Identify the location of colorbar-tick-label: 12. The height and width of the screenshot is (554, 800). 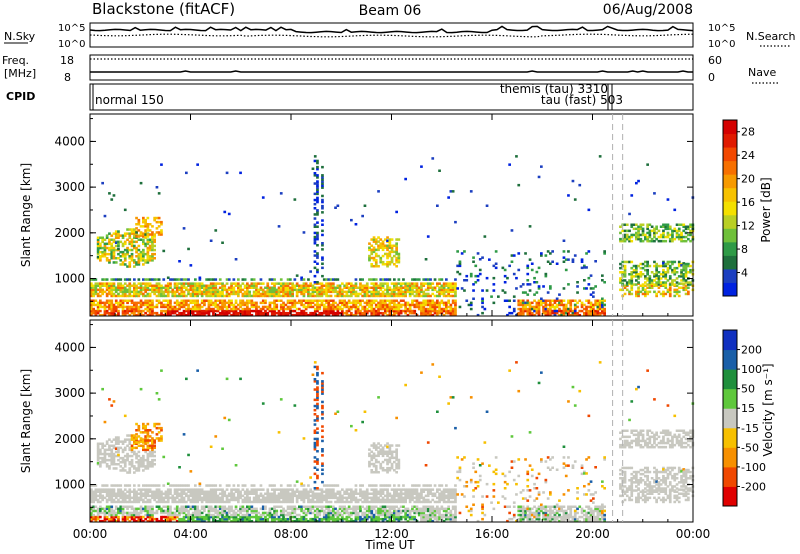
(748, 226).